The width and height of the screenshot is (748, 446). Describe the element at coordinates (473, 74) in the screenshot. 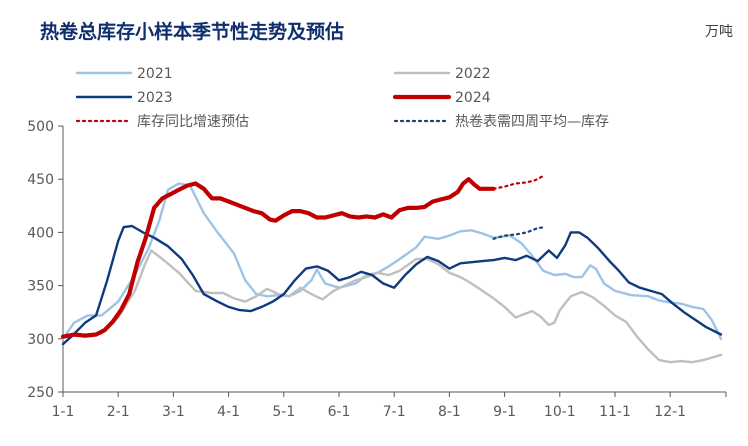

I see `legend-label-2022: 2022` at that location.